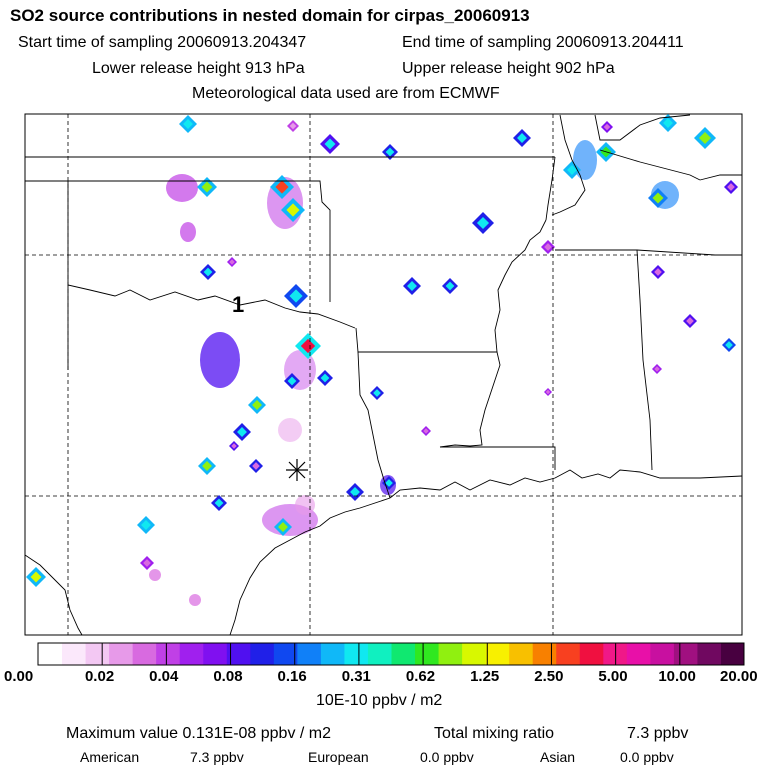  I want to click on red-river-border, so click(211, 255).